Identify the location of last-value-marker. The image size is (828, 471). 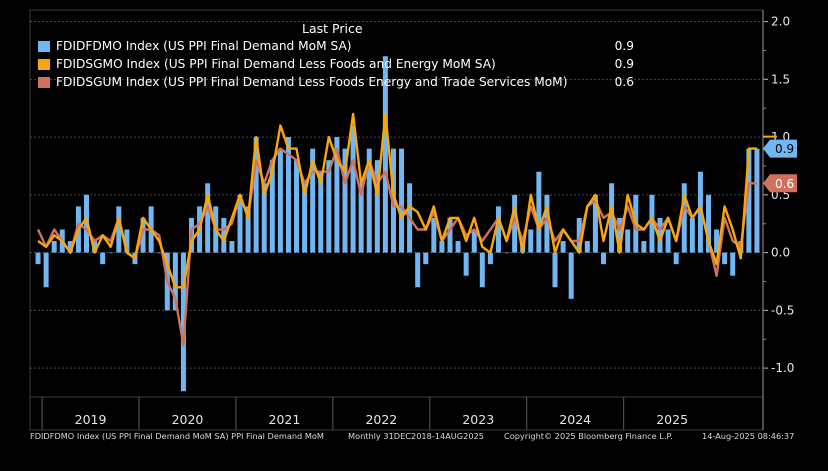
(780, 148).